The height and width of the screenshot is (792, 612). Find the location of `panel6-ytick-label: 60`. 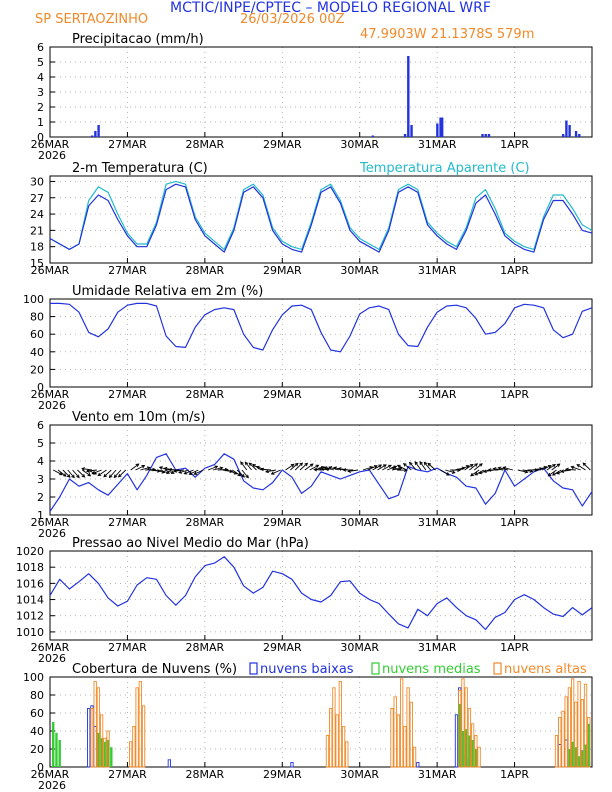

panel6-ytick-label: 60 is located at coordinates (37, 713).